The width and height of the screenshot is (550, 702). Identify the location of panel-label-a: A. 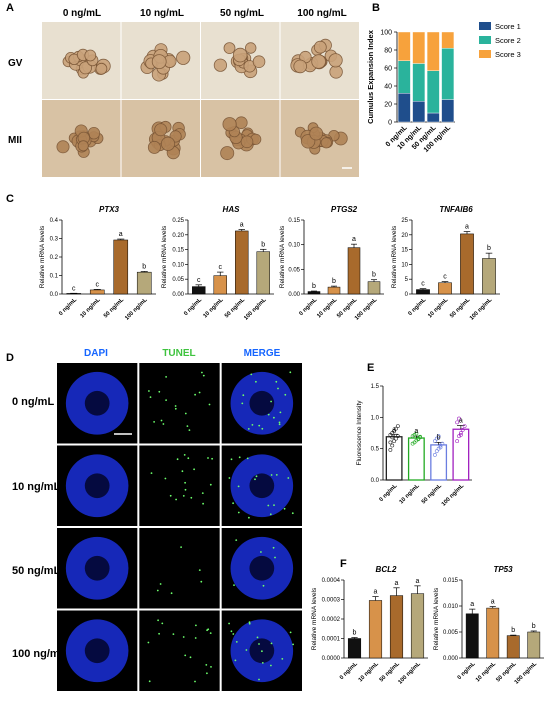
(10, 8).